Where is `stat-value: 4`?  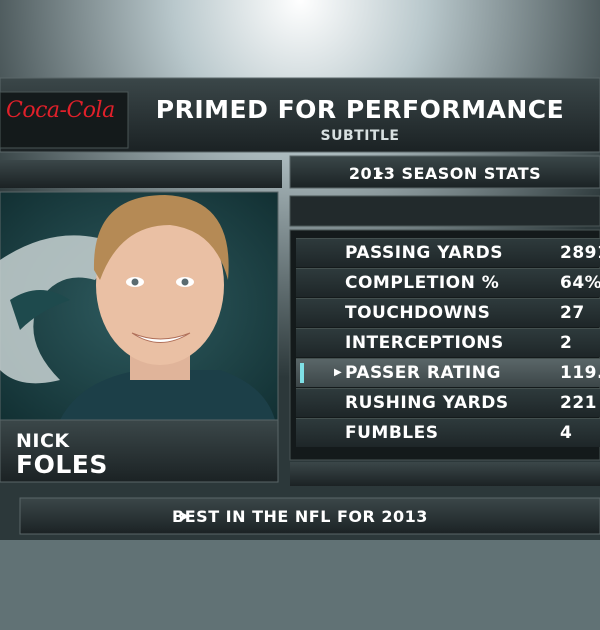
stat-value: 4 is located at coordinates (566, 433).